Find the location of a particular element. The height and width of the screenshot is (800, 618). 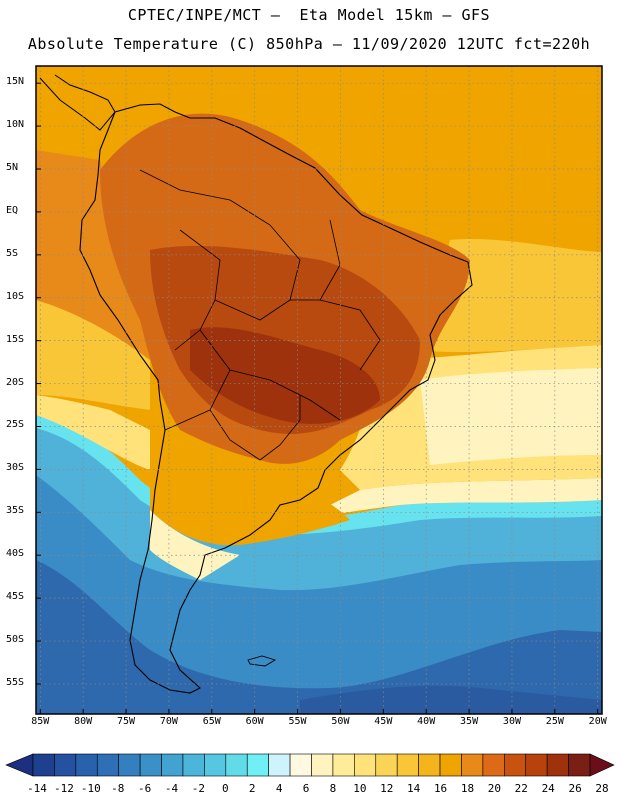

title-line-1: CPTEC/INPE/MCT – Eta Model 15km – GFS is located at coordinates (309, 15).